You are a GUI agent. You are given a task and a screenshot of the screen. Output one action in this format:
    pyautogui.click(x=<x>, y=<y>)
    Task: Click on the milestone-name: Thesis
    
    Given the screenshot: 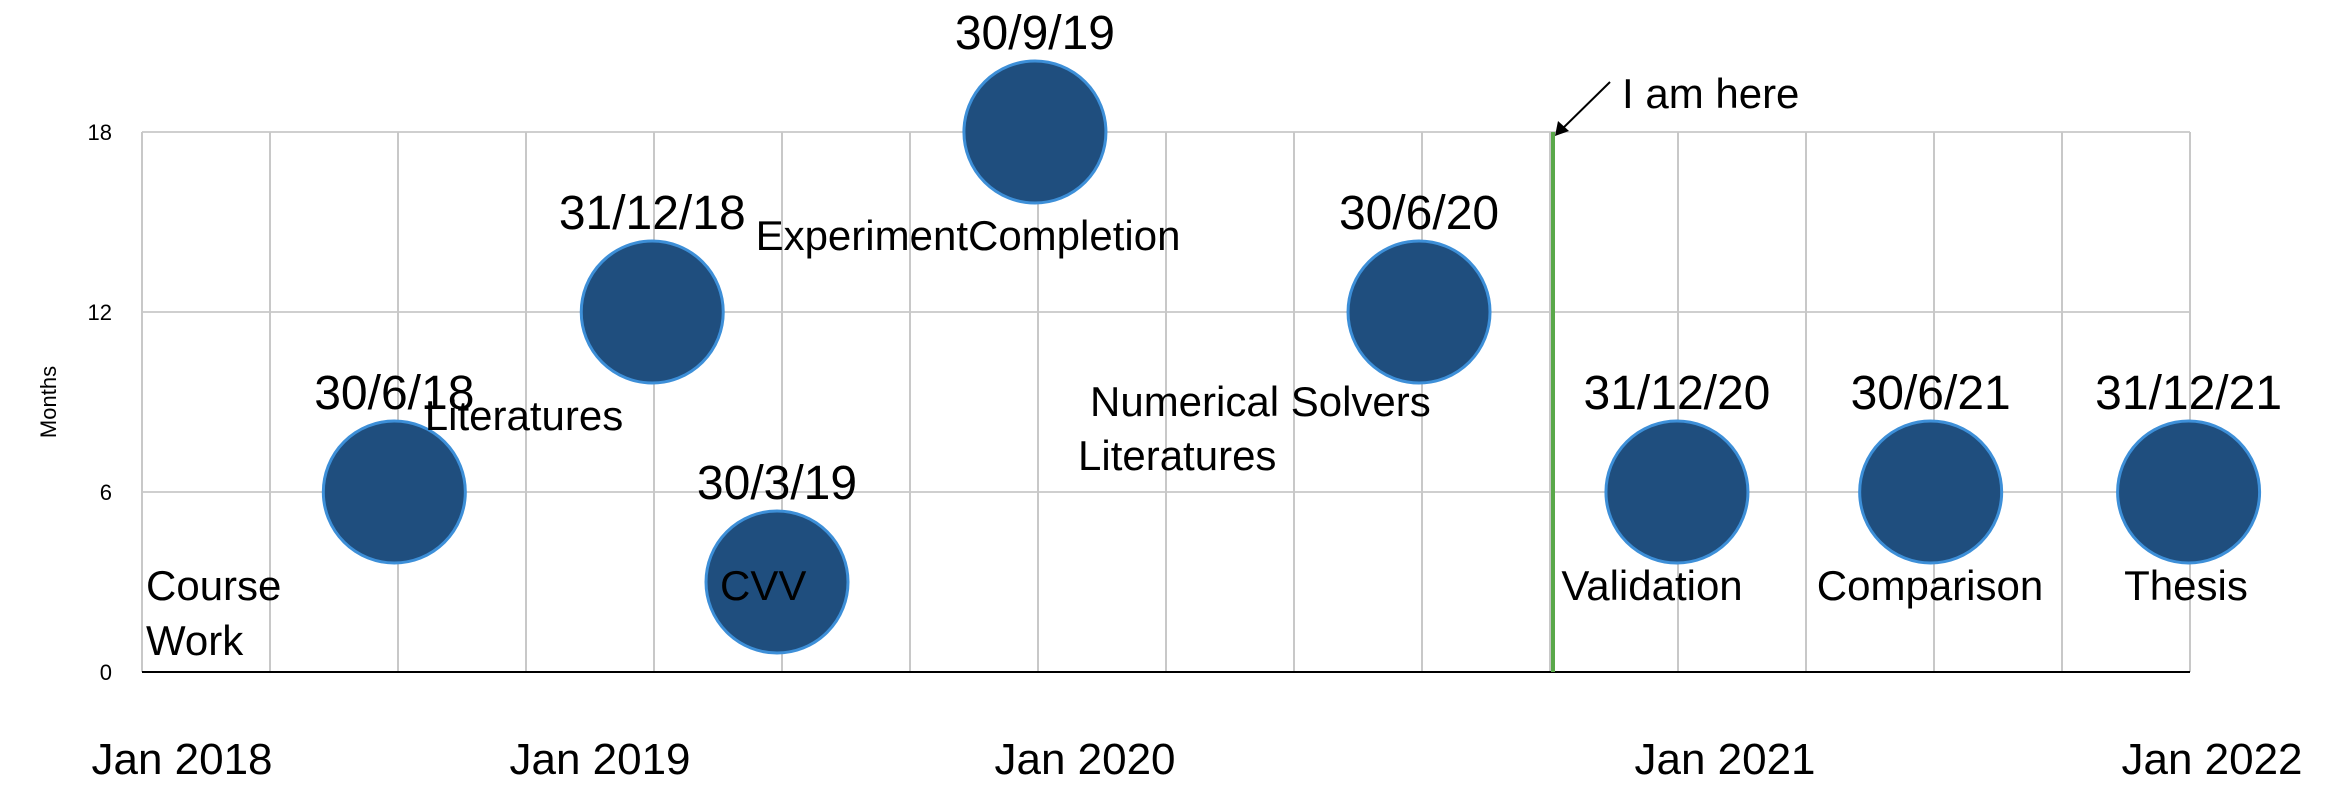 What is the action you would take?
    pyautogui.click(x=2186, y=585)
    